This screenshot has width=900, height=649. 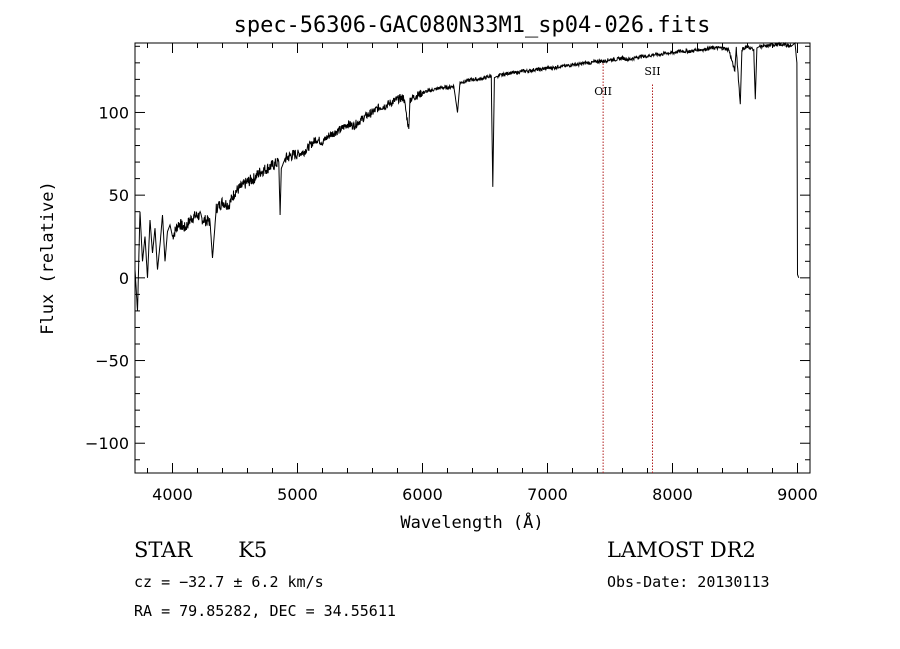 I want to click on x-tick-label: 6000, so click(x=422, y=494).